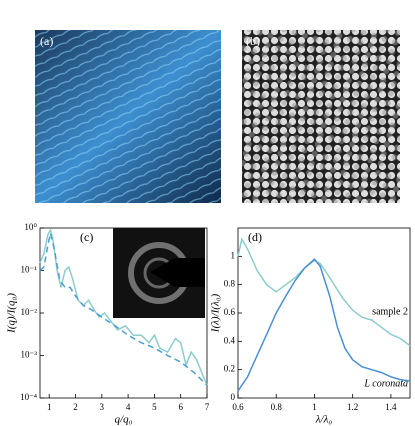  What do you see at coordinates (230, 340) in the screenshot?
I see `y-tick-label: 0.4` at bounding box center [230, 340].